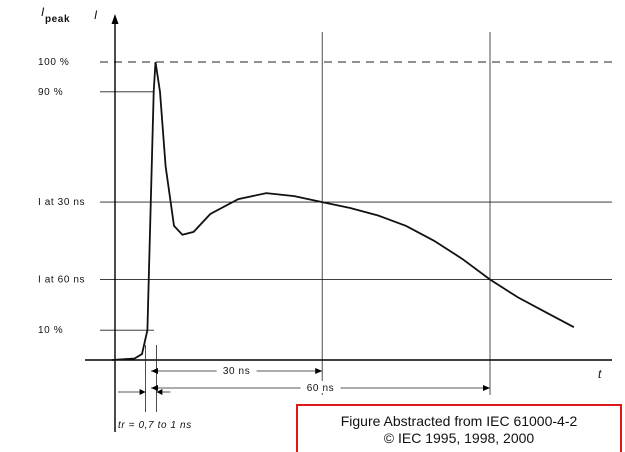 This screenshot has height=452, width=625. Describe the element at coordinates (50, 330) in the screenshot. I see `level-label-4: 10 %` at that location.